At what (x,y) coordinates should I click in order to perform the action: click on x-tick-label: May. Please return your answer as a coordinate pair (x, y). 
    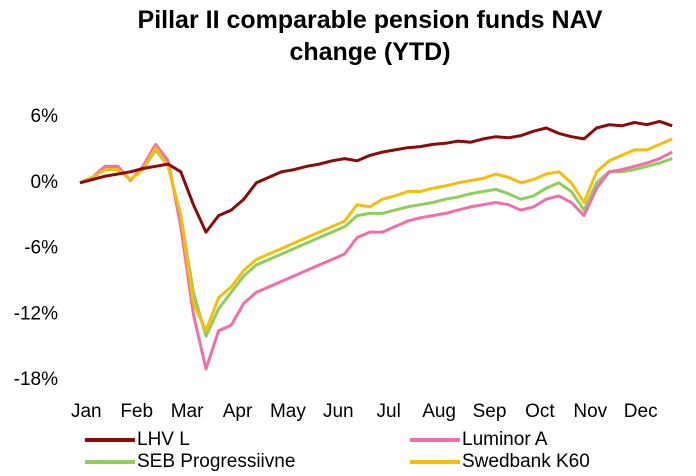
    Looking at the image, I should click on (288, 411).